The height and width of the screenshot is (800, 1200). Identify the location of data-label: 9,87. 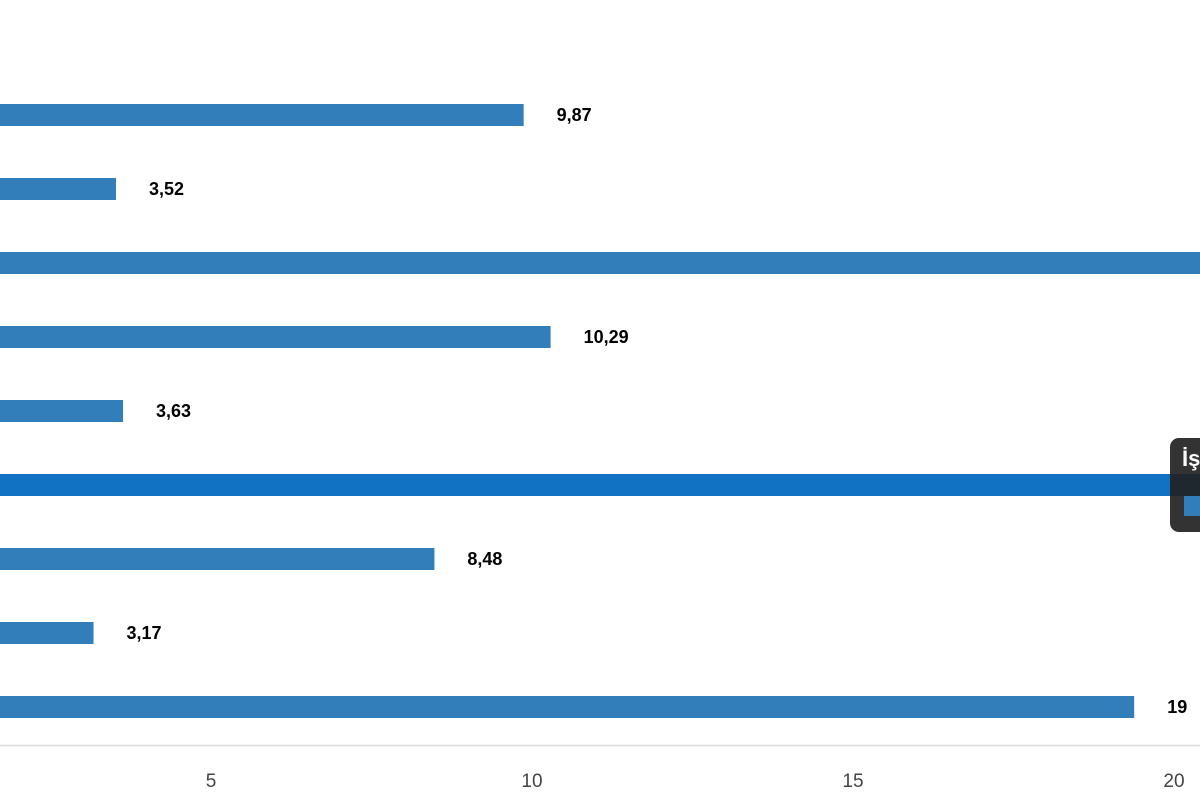
(574, 115).